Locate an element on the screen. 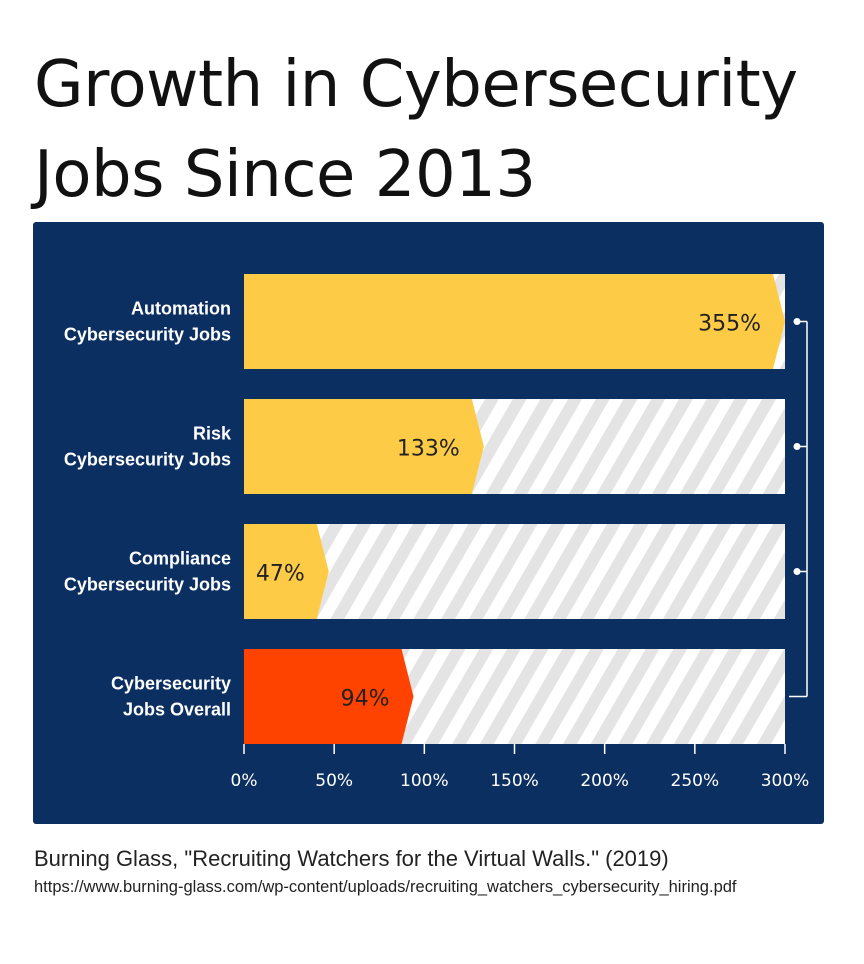 This screenshot has width=864, height=964. category-label: Jobs Overall is located at coordinates (177, 710).